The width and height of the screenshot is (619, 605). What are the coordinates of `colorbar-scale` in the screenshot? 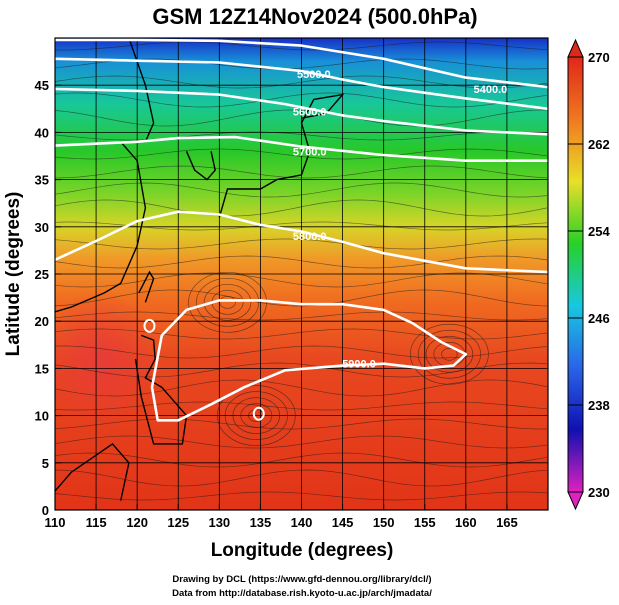 It's located at (575, 274).